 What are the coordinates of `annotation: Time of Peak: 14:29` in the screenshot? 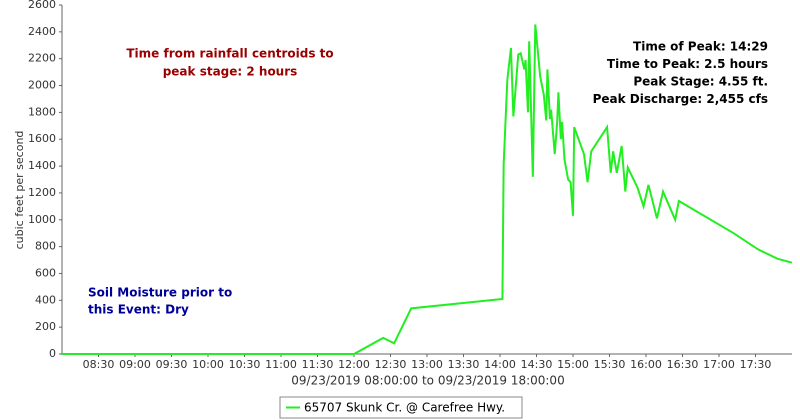 It's located at (700, 47).